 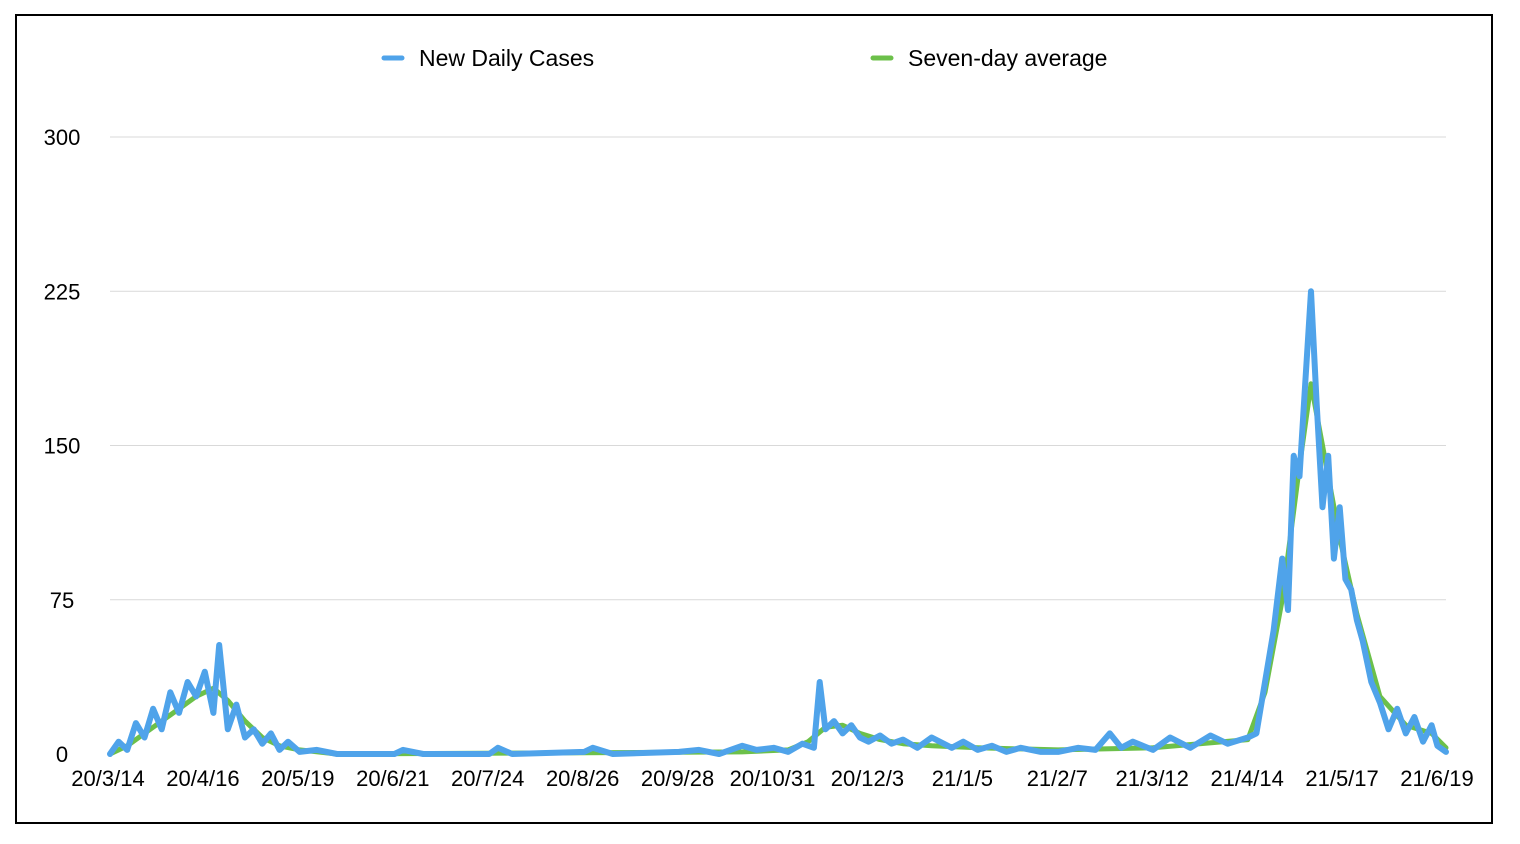 I want to click on x-tick-label: 21/2/7, so click(x=1057, y=778).